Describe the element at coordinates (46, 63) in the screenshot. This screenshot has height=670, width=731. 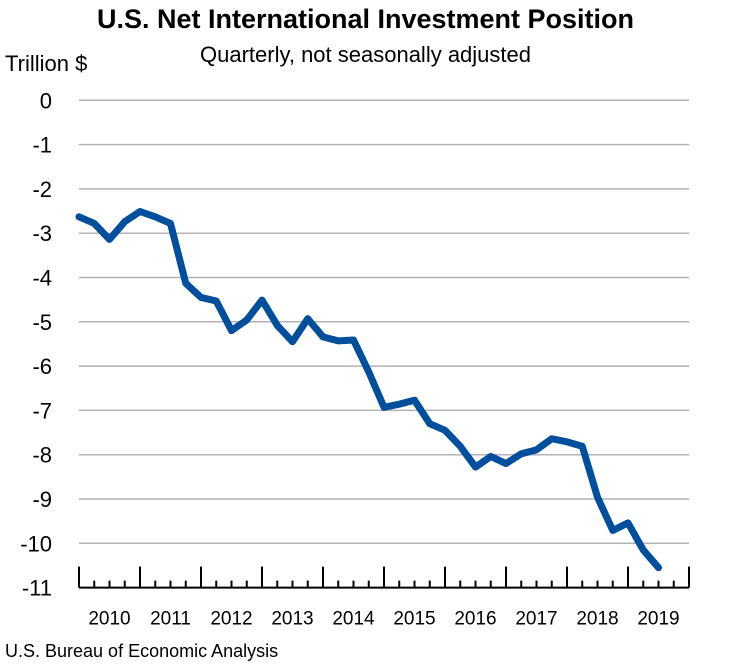
I see `y-axis-label: Trillion $` at that location.